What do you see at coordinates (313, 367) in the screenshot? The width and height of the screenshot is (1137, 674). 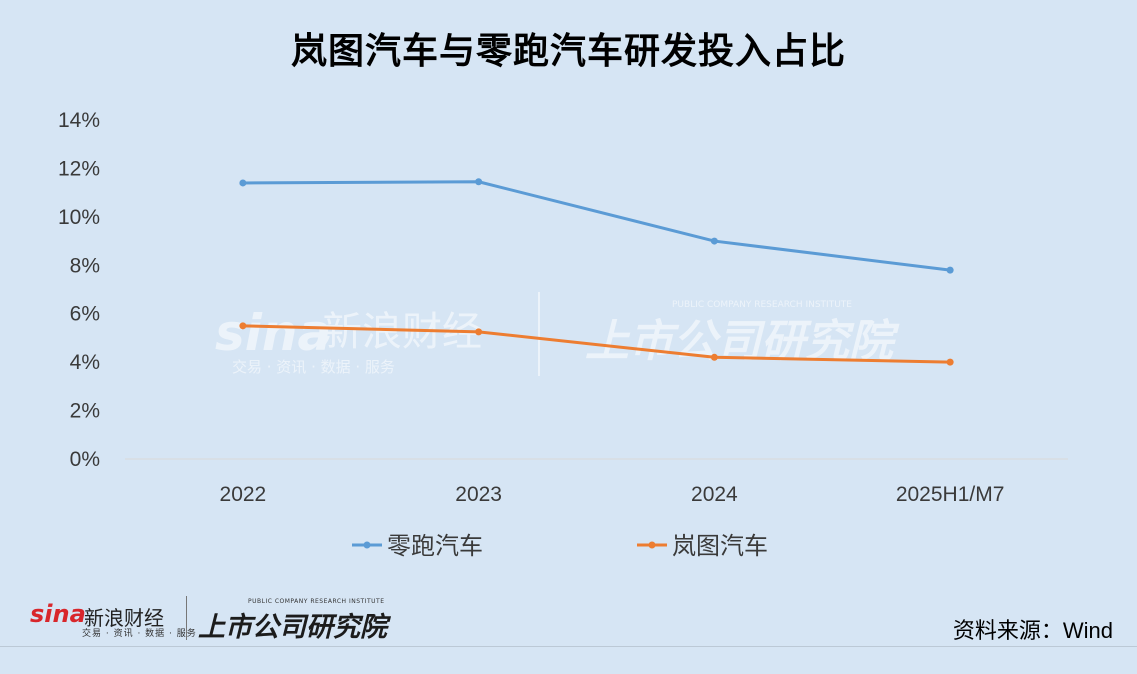 I see `watermark-left-sub: 交易 · 资讯 · 数据 · 服务` at bounding box center [313, 367].